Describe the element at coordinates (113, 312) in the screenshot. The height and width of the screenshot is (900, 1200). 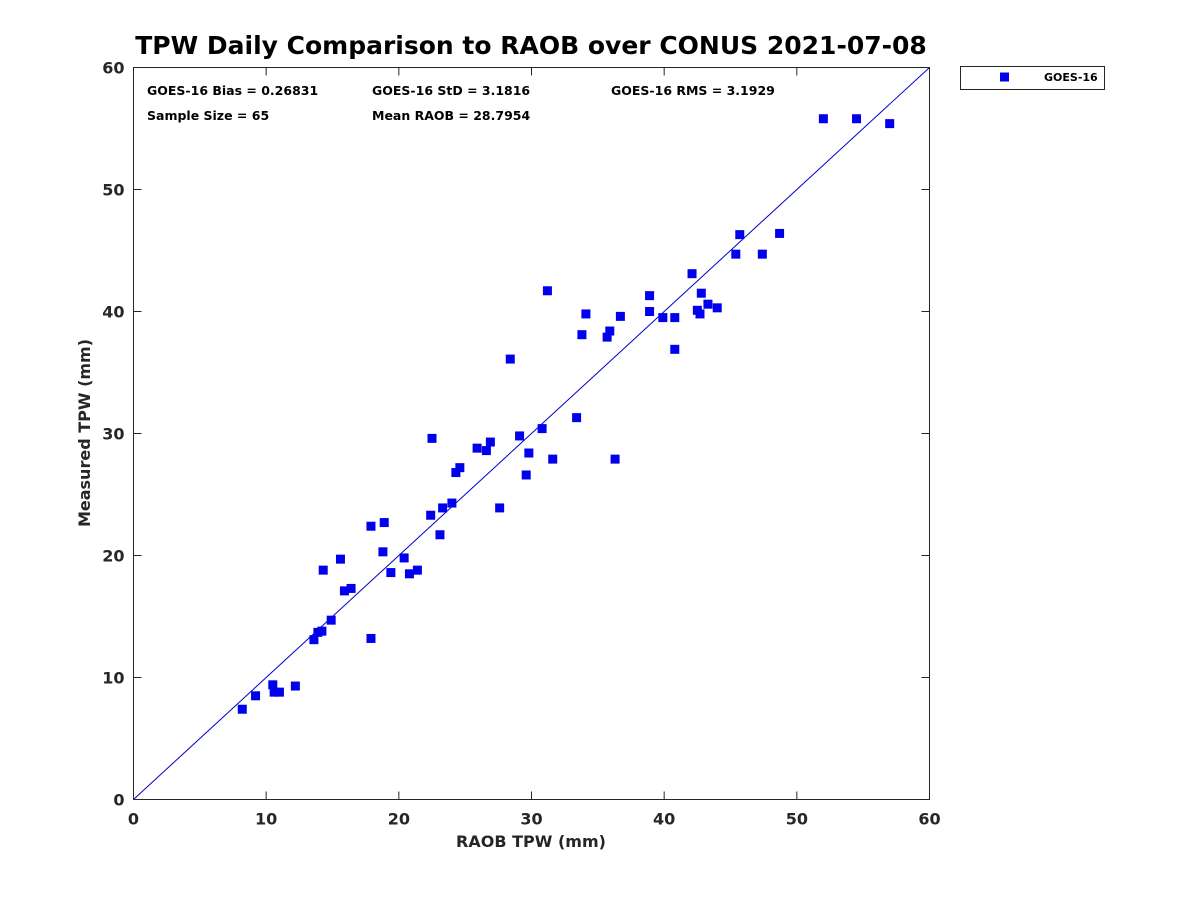
I see `y-tick-label: 40` at that location.